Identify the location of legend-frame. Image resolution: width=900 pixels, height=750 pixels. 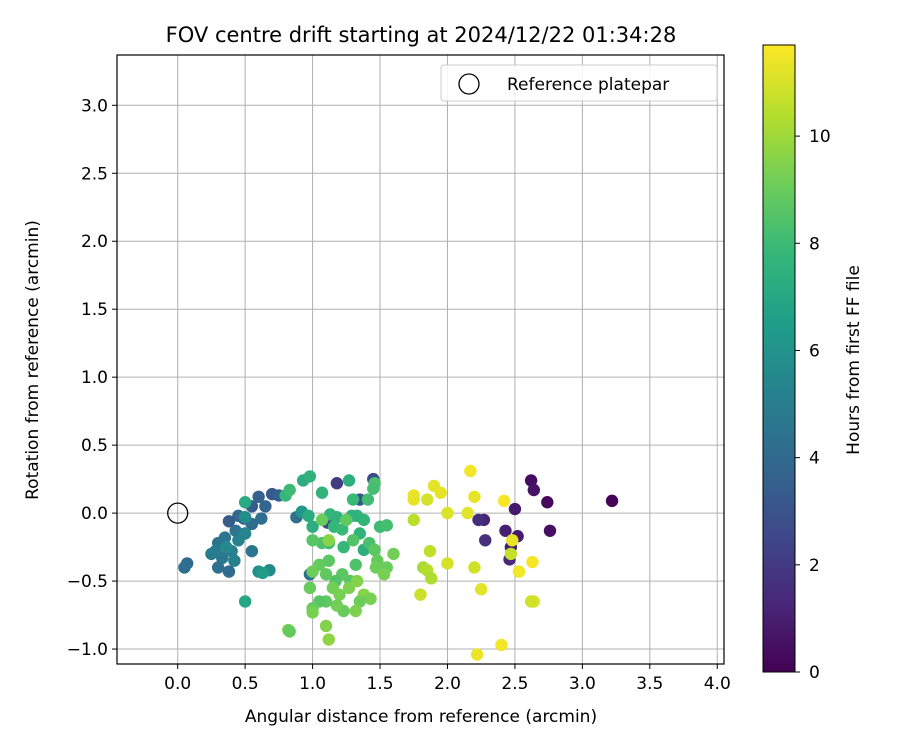
(579, 83).